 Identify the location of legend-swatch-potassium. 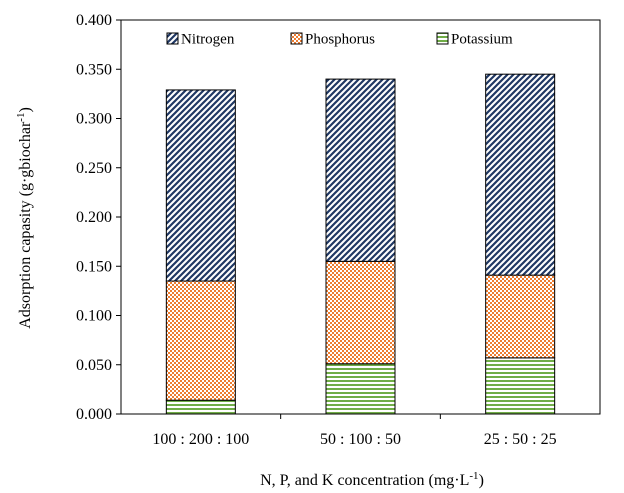
(442, 38).